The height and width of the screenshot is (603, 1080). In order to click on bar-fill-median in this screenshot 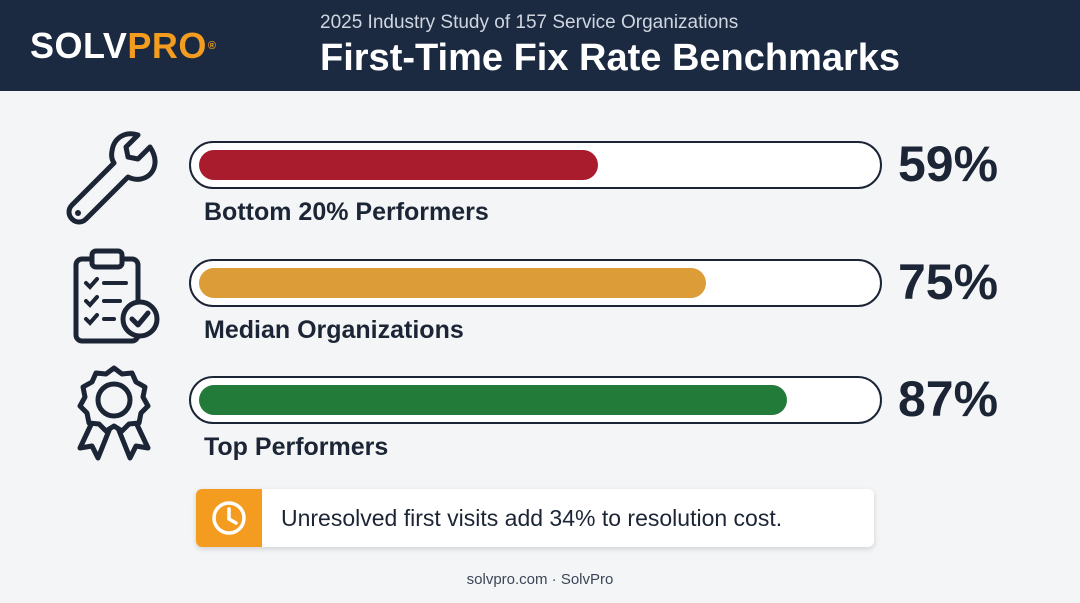, I will do `click(452, 283)`.